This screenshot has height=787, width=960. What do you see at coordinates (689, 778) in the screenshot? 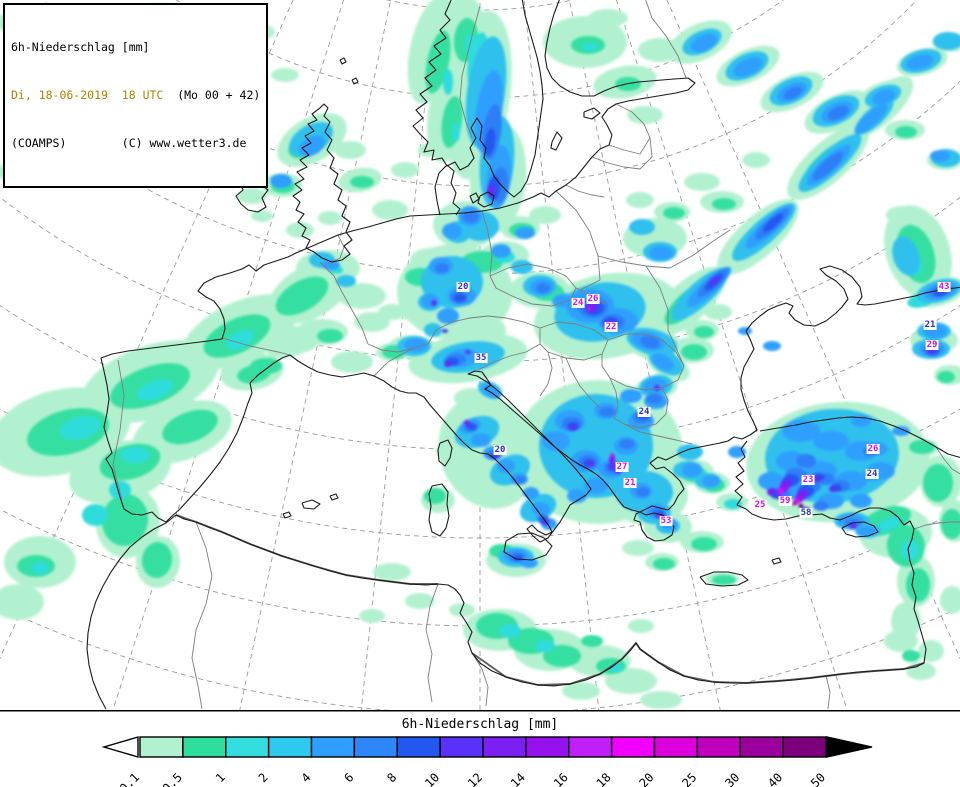
I see `legend-tick-label: 25` at bounding box center [689, 778].